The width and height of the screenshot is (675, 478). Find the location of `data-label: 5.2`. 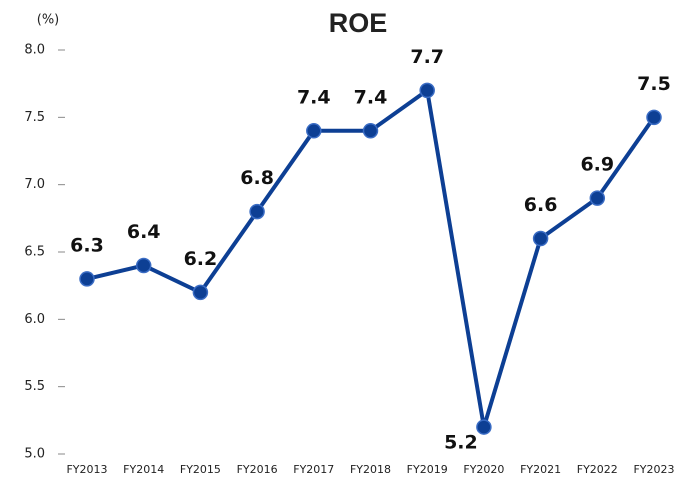

data-label: 5.2 is located at coordinates (461, 443).